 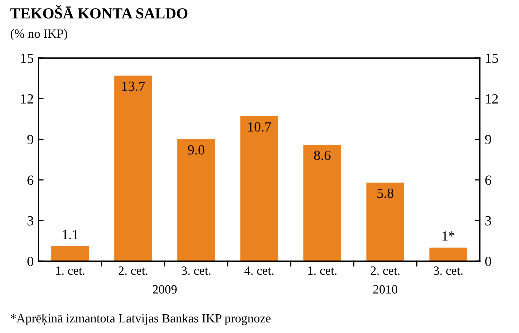 What do you see at coordinates (99, 12) in the screenshot?
I see `chart-title: TEKOŠĀ KONTA SALDO` at bounding box center [99, 12].